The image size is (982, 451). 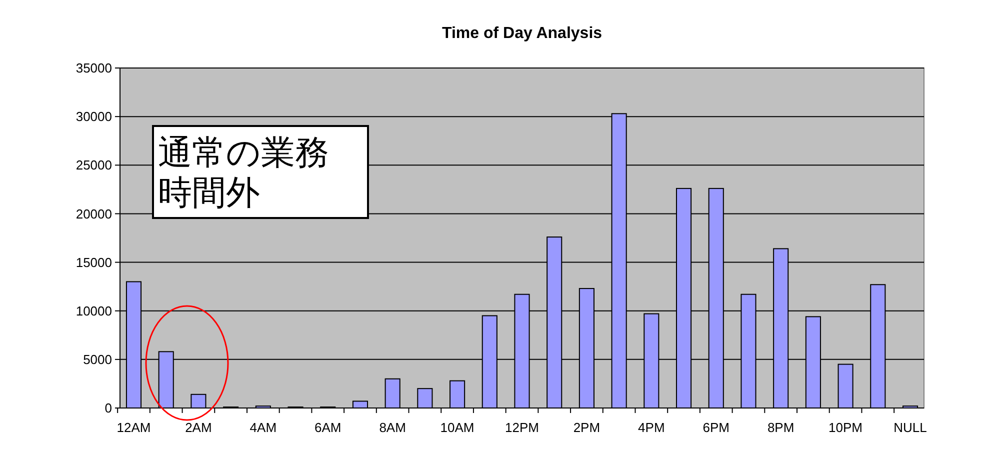 What do you see at coordinates (94, 262) in the screenshot?
I see `y-tick-label: 15000` at bounding box center [94, 262].